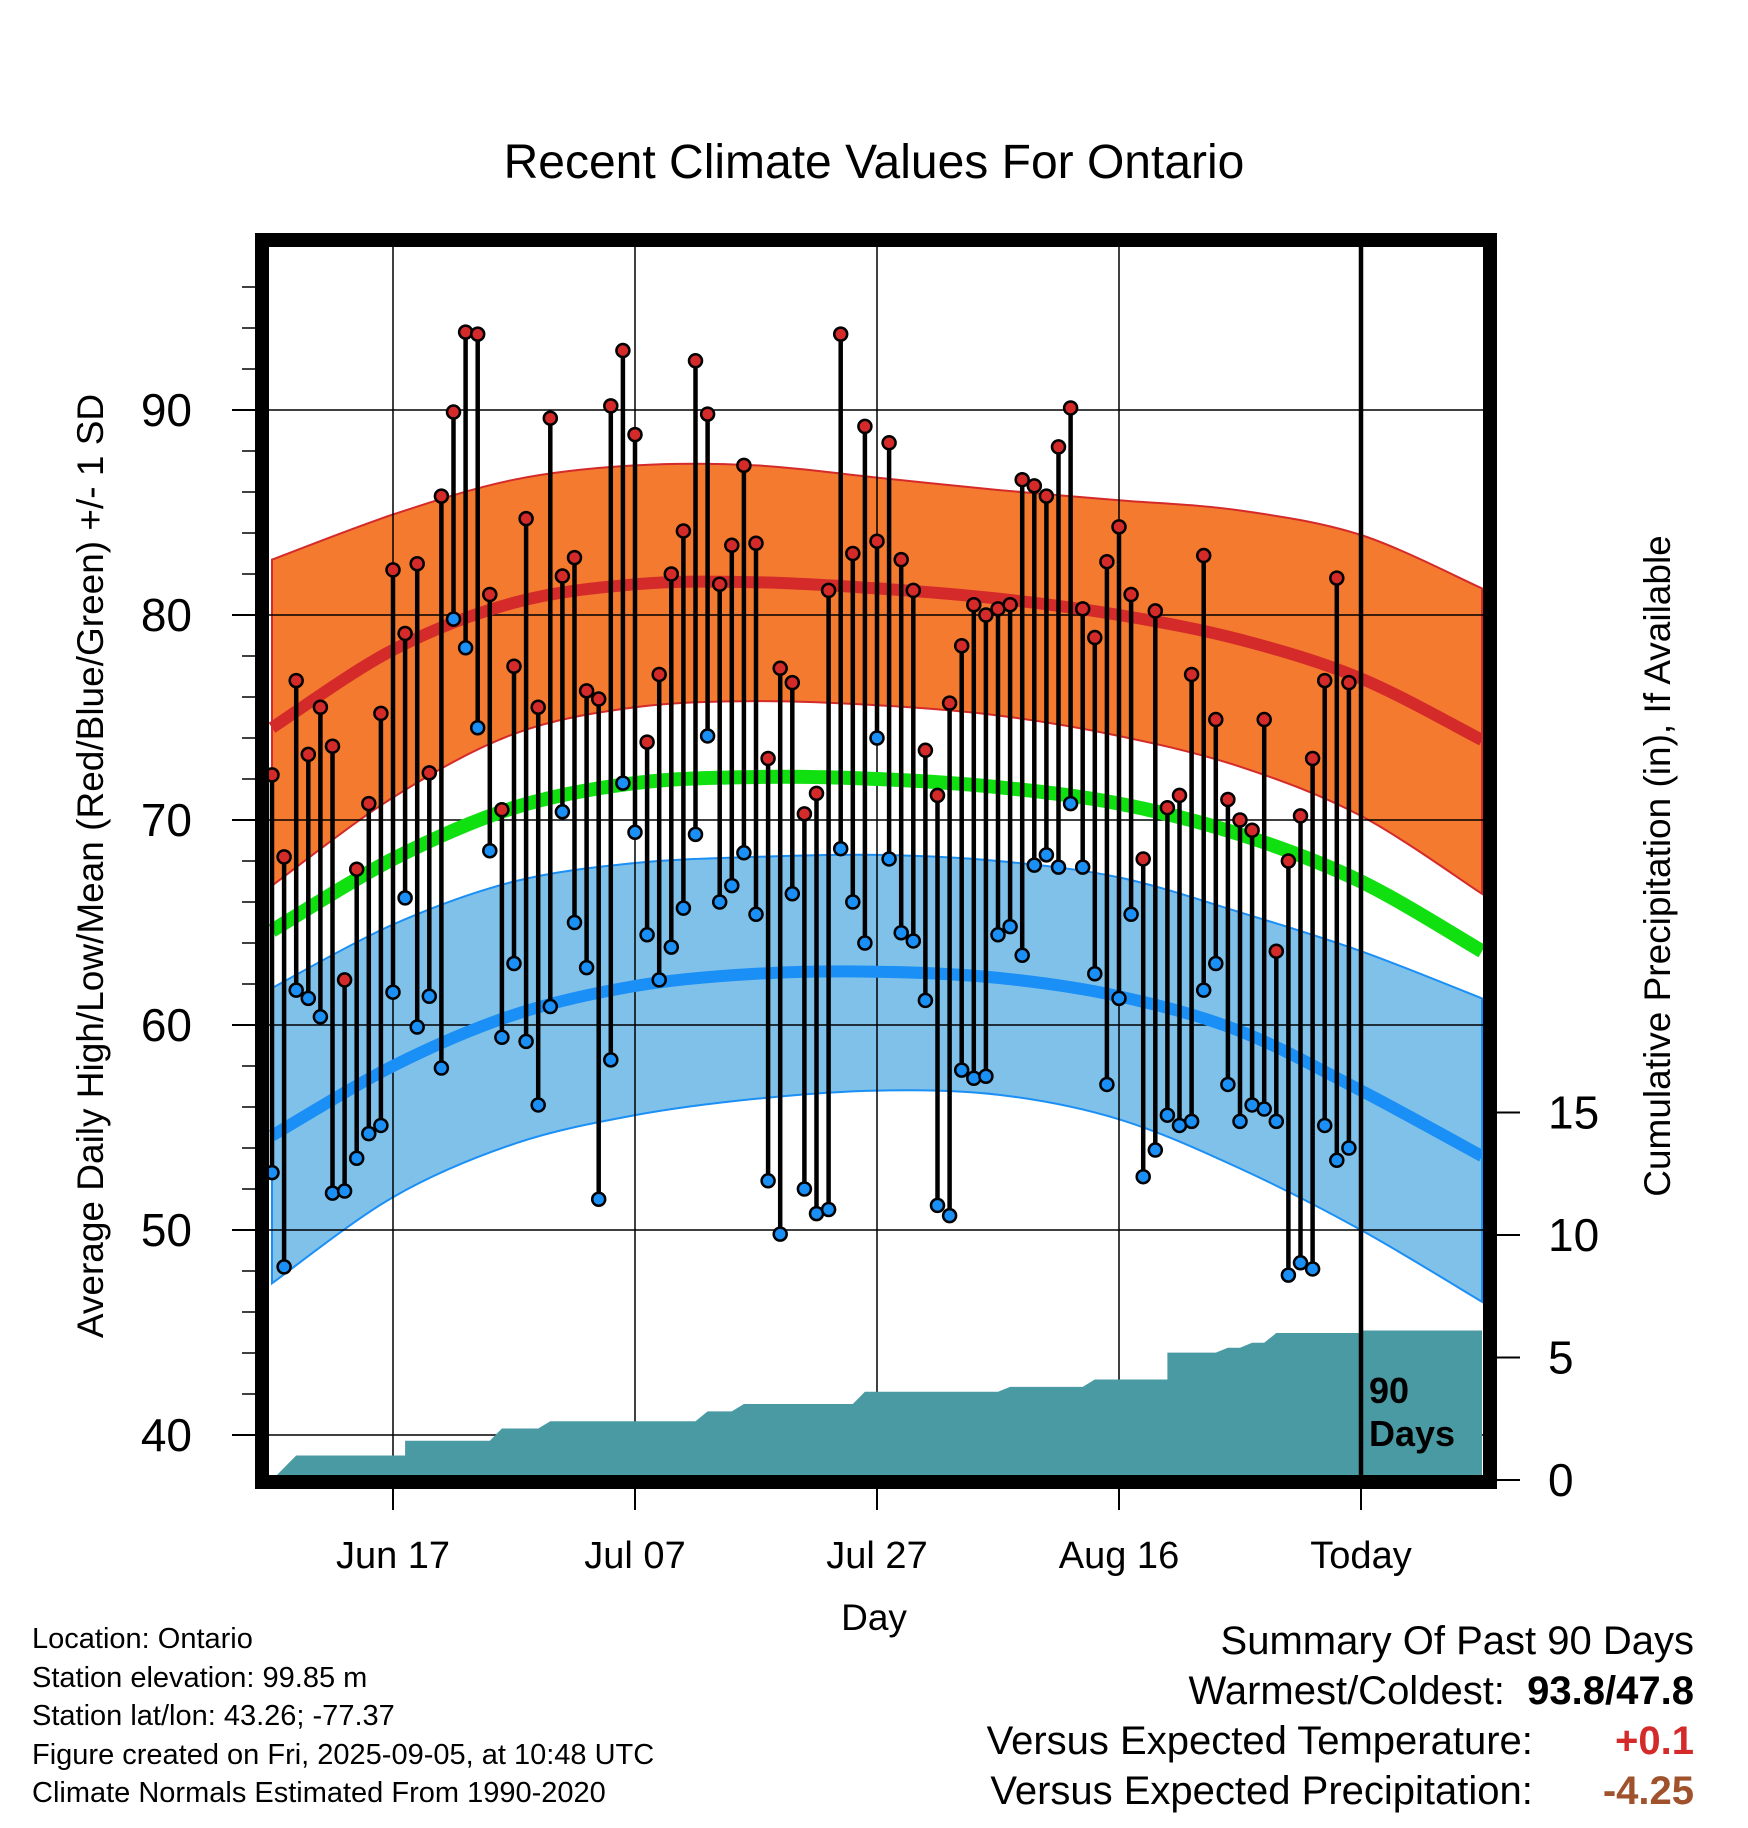 The width and height of the screenshot is (1748, 1828). I want to click on precip-deviation-row: Versus Expected Precipitation: -4.25, so click(1340, 1791).